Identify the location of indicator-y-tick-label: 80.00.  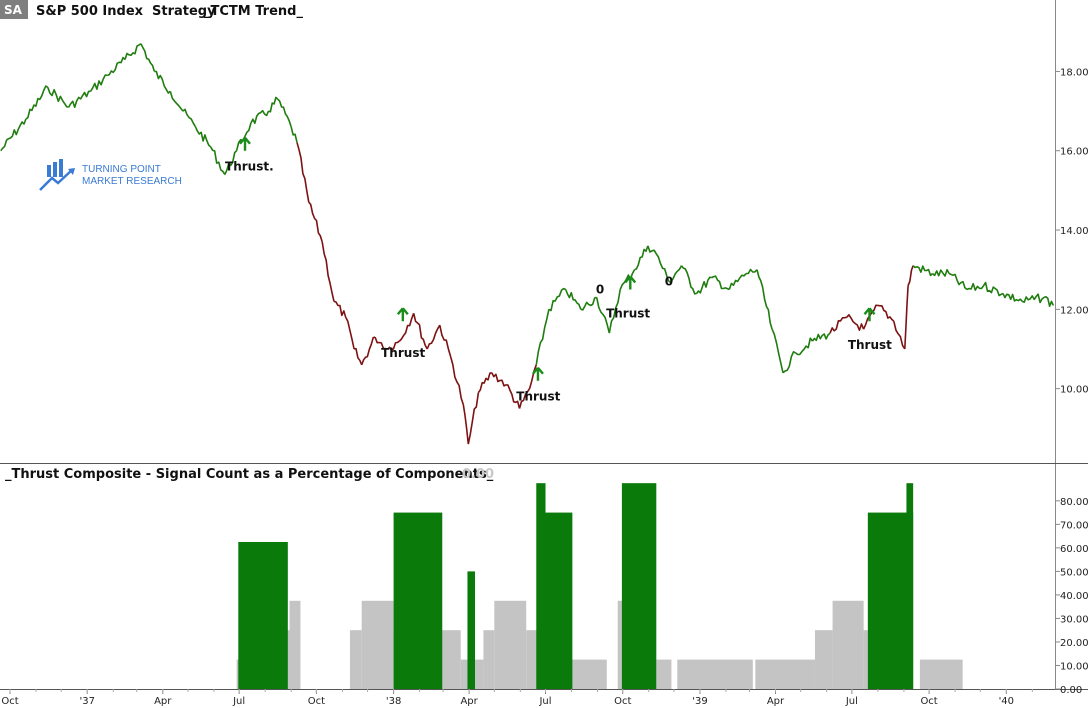
(1074, 502).